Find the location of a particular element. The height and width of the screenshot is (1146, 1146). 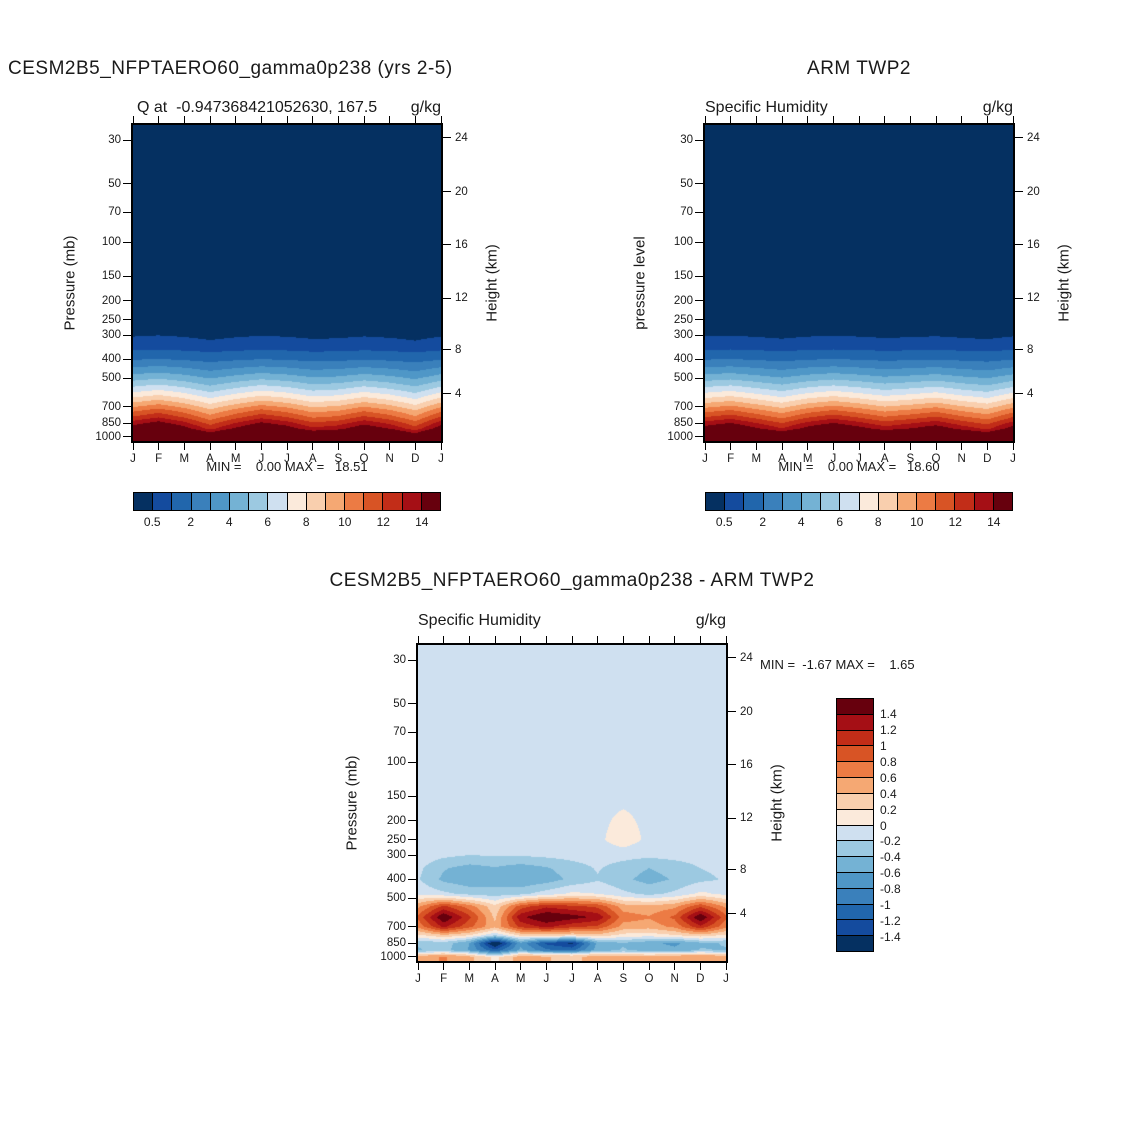

obs-panel-title: ARM TWP2 is located at coordinates (859, 68).